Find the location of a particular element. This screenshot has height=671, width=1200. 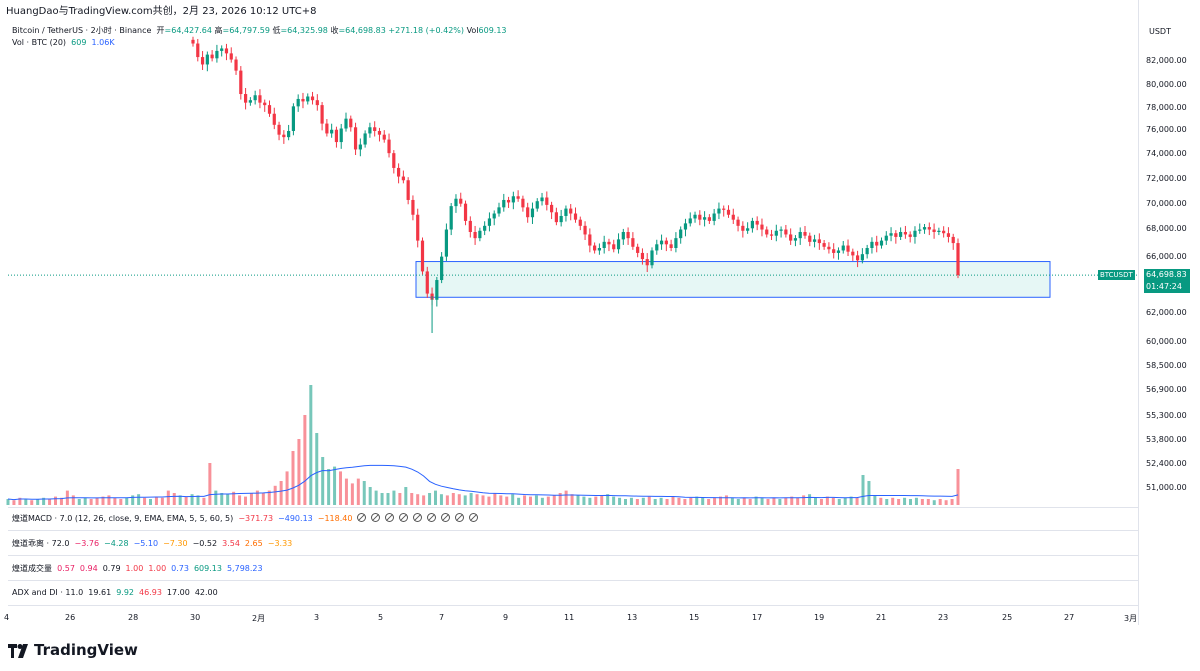

open-label: 开 is located at coordinates (160, 30).